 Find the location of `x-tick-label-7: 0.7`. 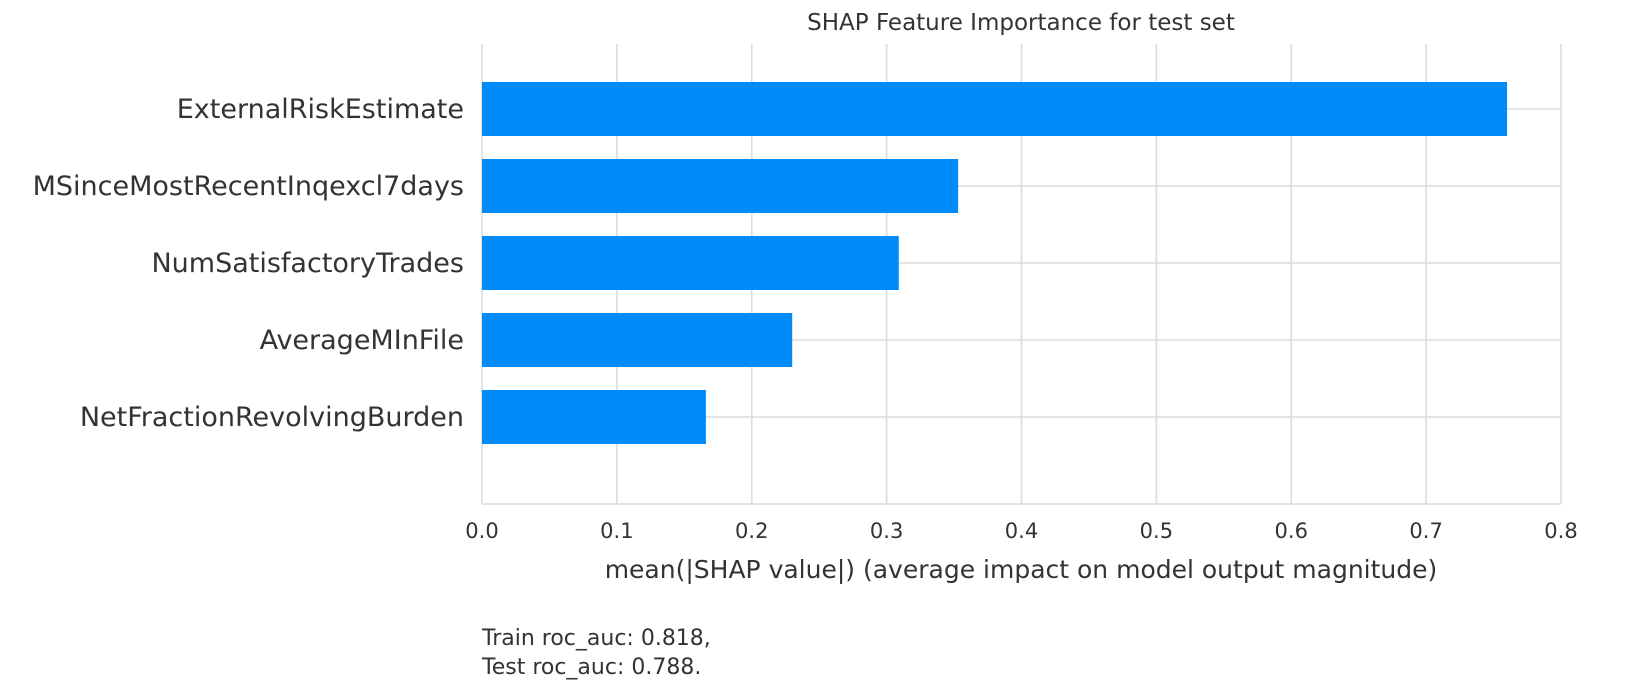

x-tick-label-7: 0.7 is located at coordinates (1425, 531).